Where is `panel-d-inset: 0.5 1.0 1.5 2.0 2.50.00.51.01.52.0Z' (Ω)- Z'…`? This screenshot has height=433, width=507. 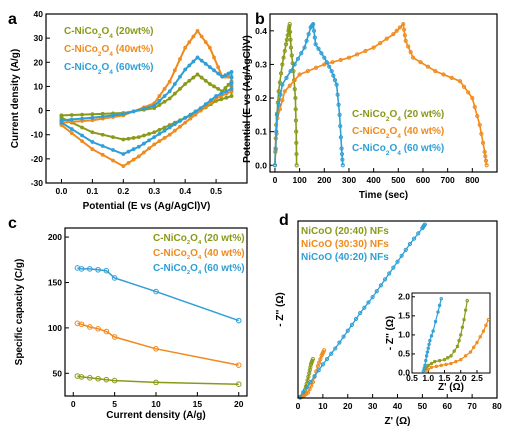 panel-d-inset: 0.5 1.0 1.5 2.0 2.50.00.51.01.52.0Z' (Ω)- Z'… is located at coordinates (438, 342).